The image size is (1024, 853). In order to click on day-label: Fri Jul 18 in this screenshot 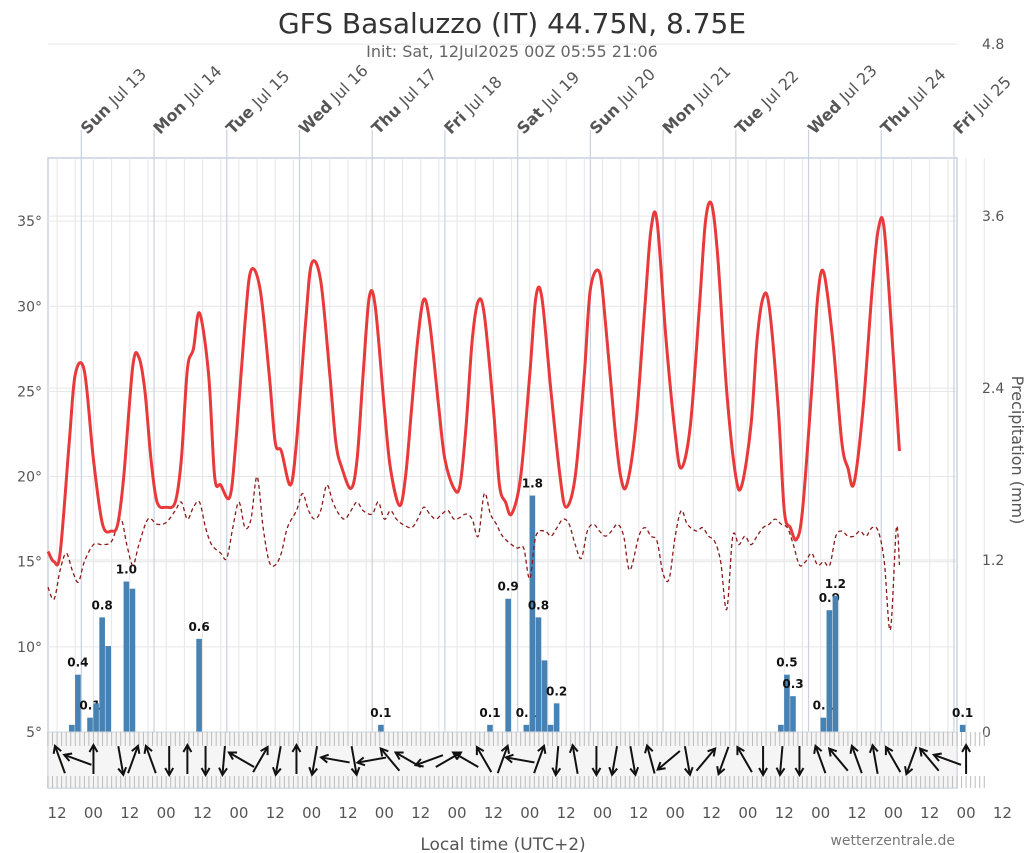, I will do `click(472, 104)`.